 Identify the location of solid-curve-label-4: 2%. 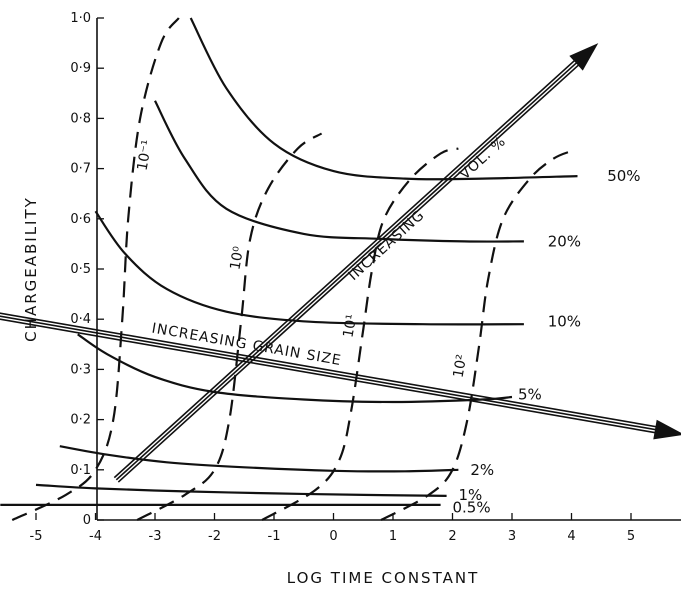
(482, 470).